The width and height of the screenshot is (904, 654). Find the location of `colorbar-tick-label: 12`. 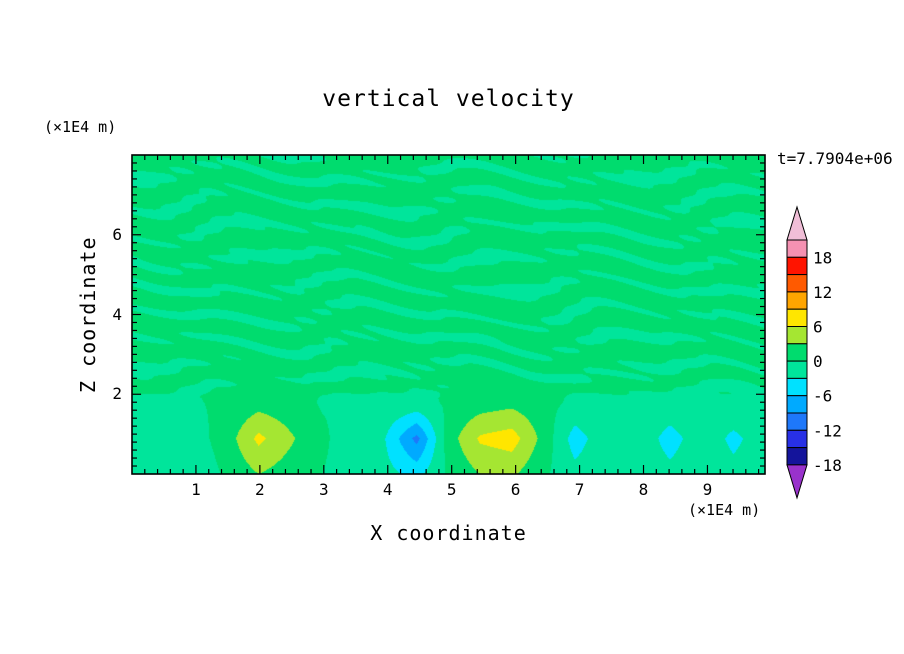

colorbar-tick-label: 12 is located at coordinates (822, 292).